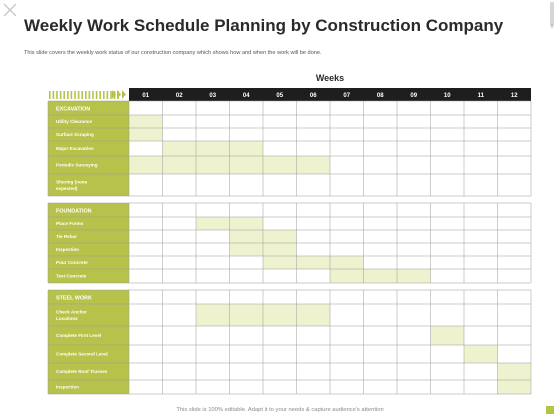  Describe the element at coordinates (447, 96) in the screenshot. I see `week-header-label: 10` at that location.